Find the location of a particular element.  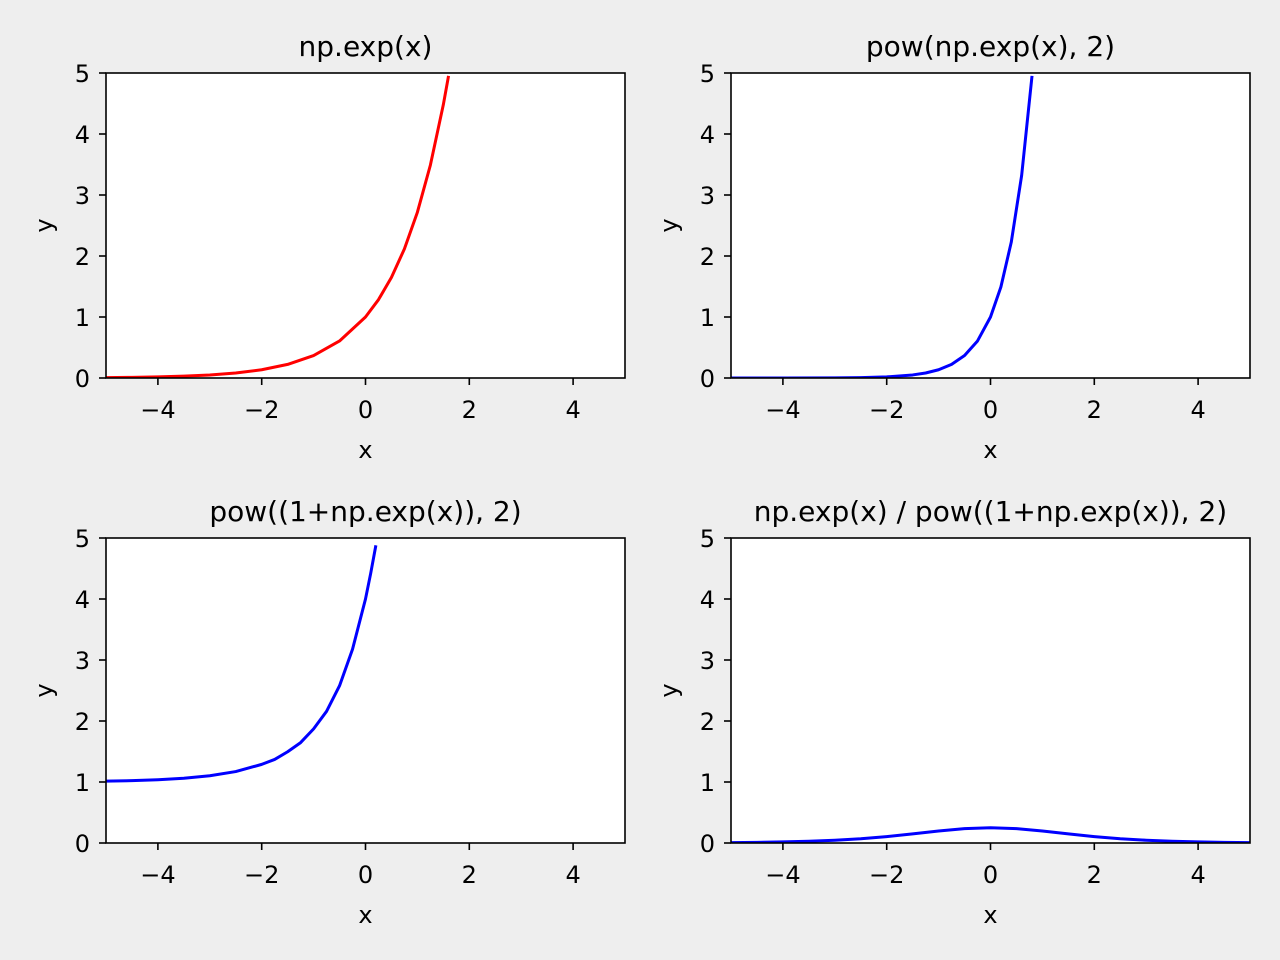

subplot-title: pow((1+np.exp(x)), 2) is located at coordinates (365, 511).